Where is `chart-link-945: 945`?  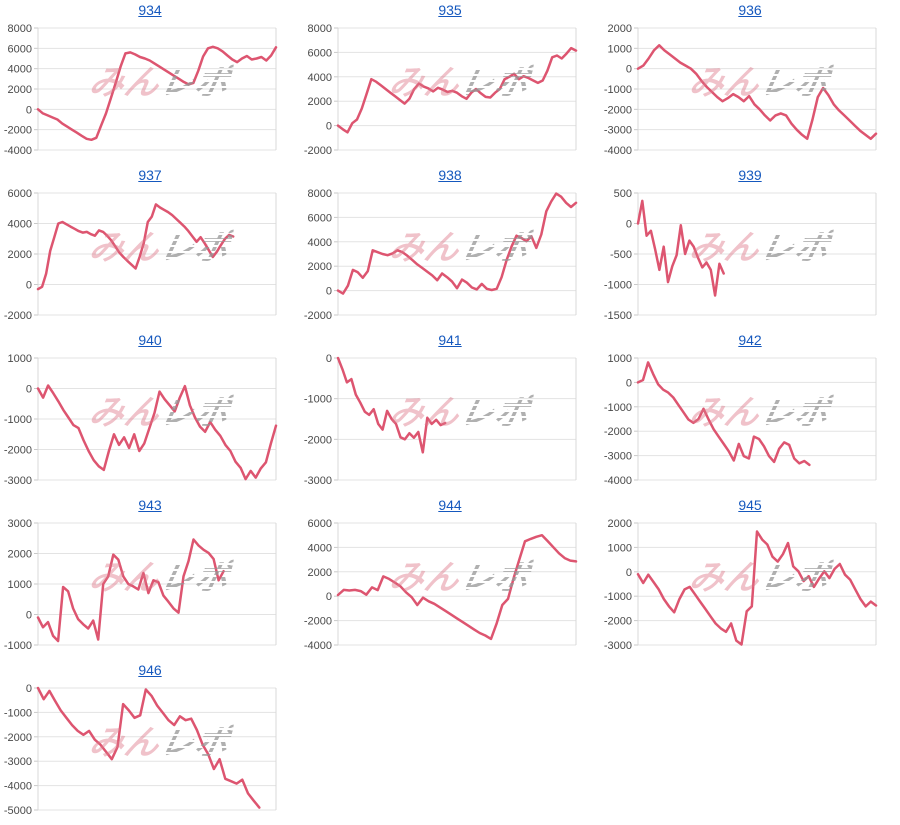
chart-link-945: 945 is located at coordinates (750, 505).